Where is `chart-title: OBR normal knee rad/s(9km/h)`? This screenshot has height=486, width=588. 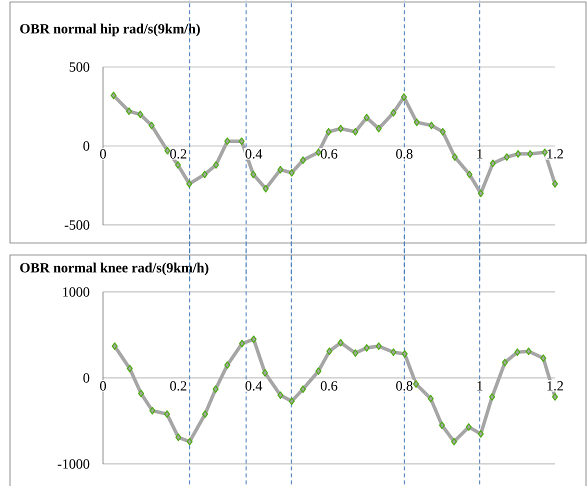
chart-title: OBR normal knee rad/s(9km/h) is located at coordinates (114, 269).